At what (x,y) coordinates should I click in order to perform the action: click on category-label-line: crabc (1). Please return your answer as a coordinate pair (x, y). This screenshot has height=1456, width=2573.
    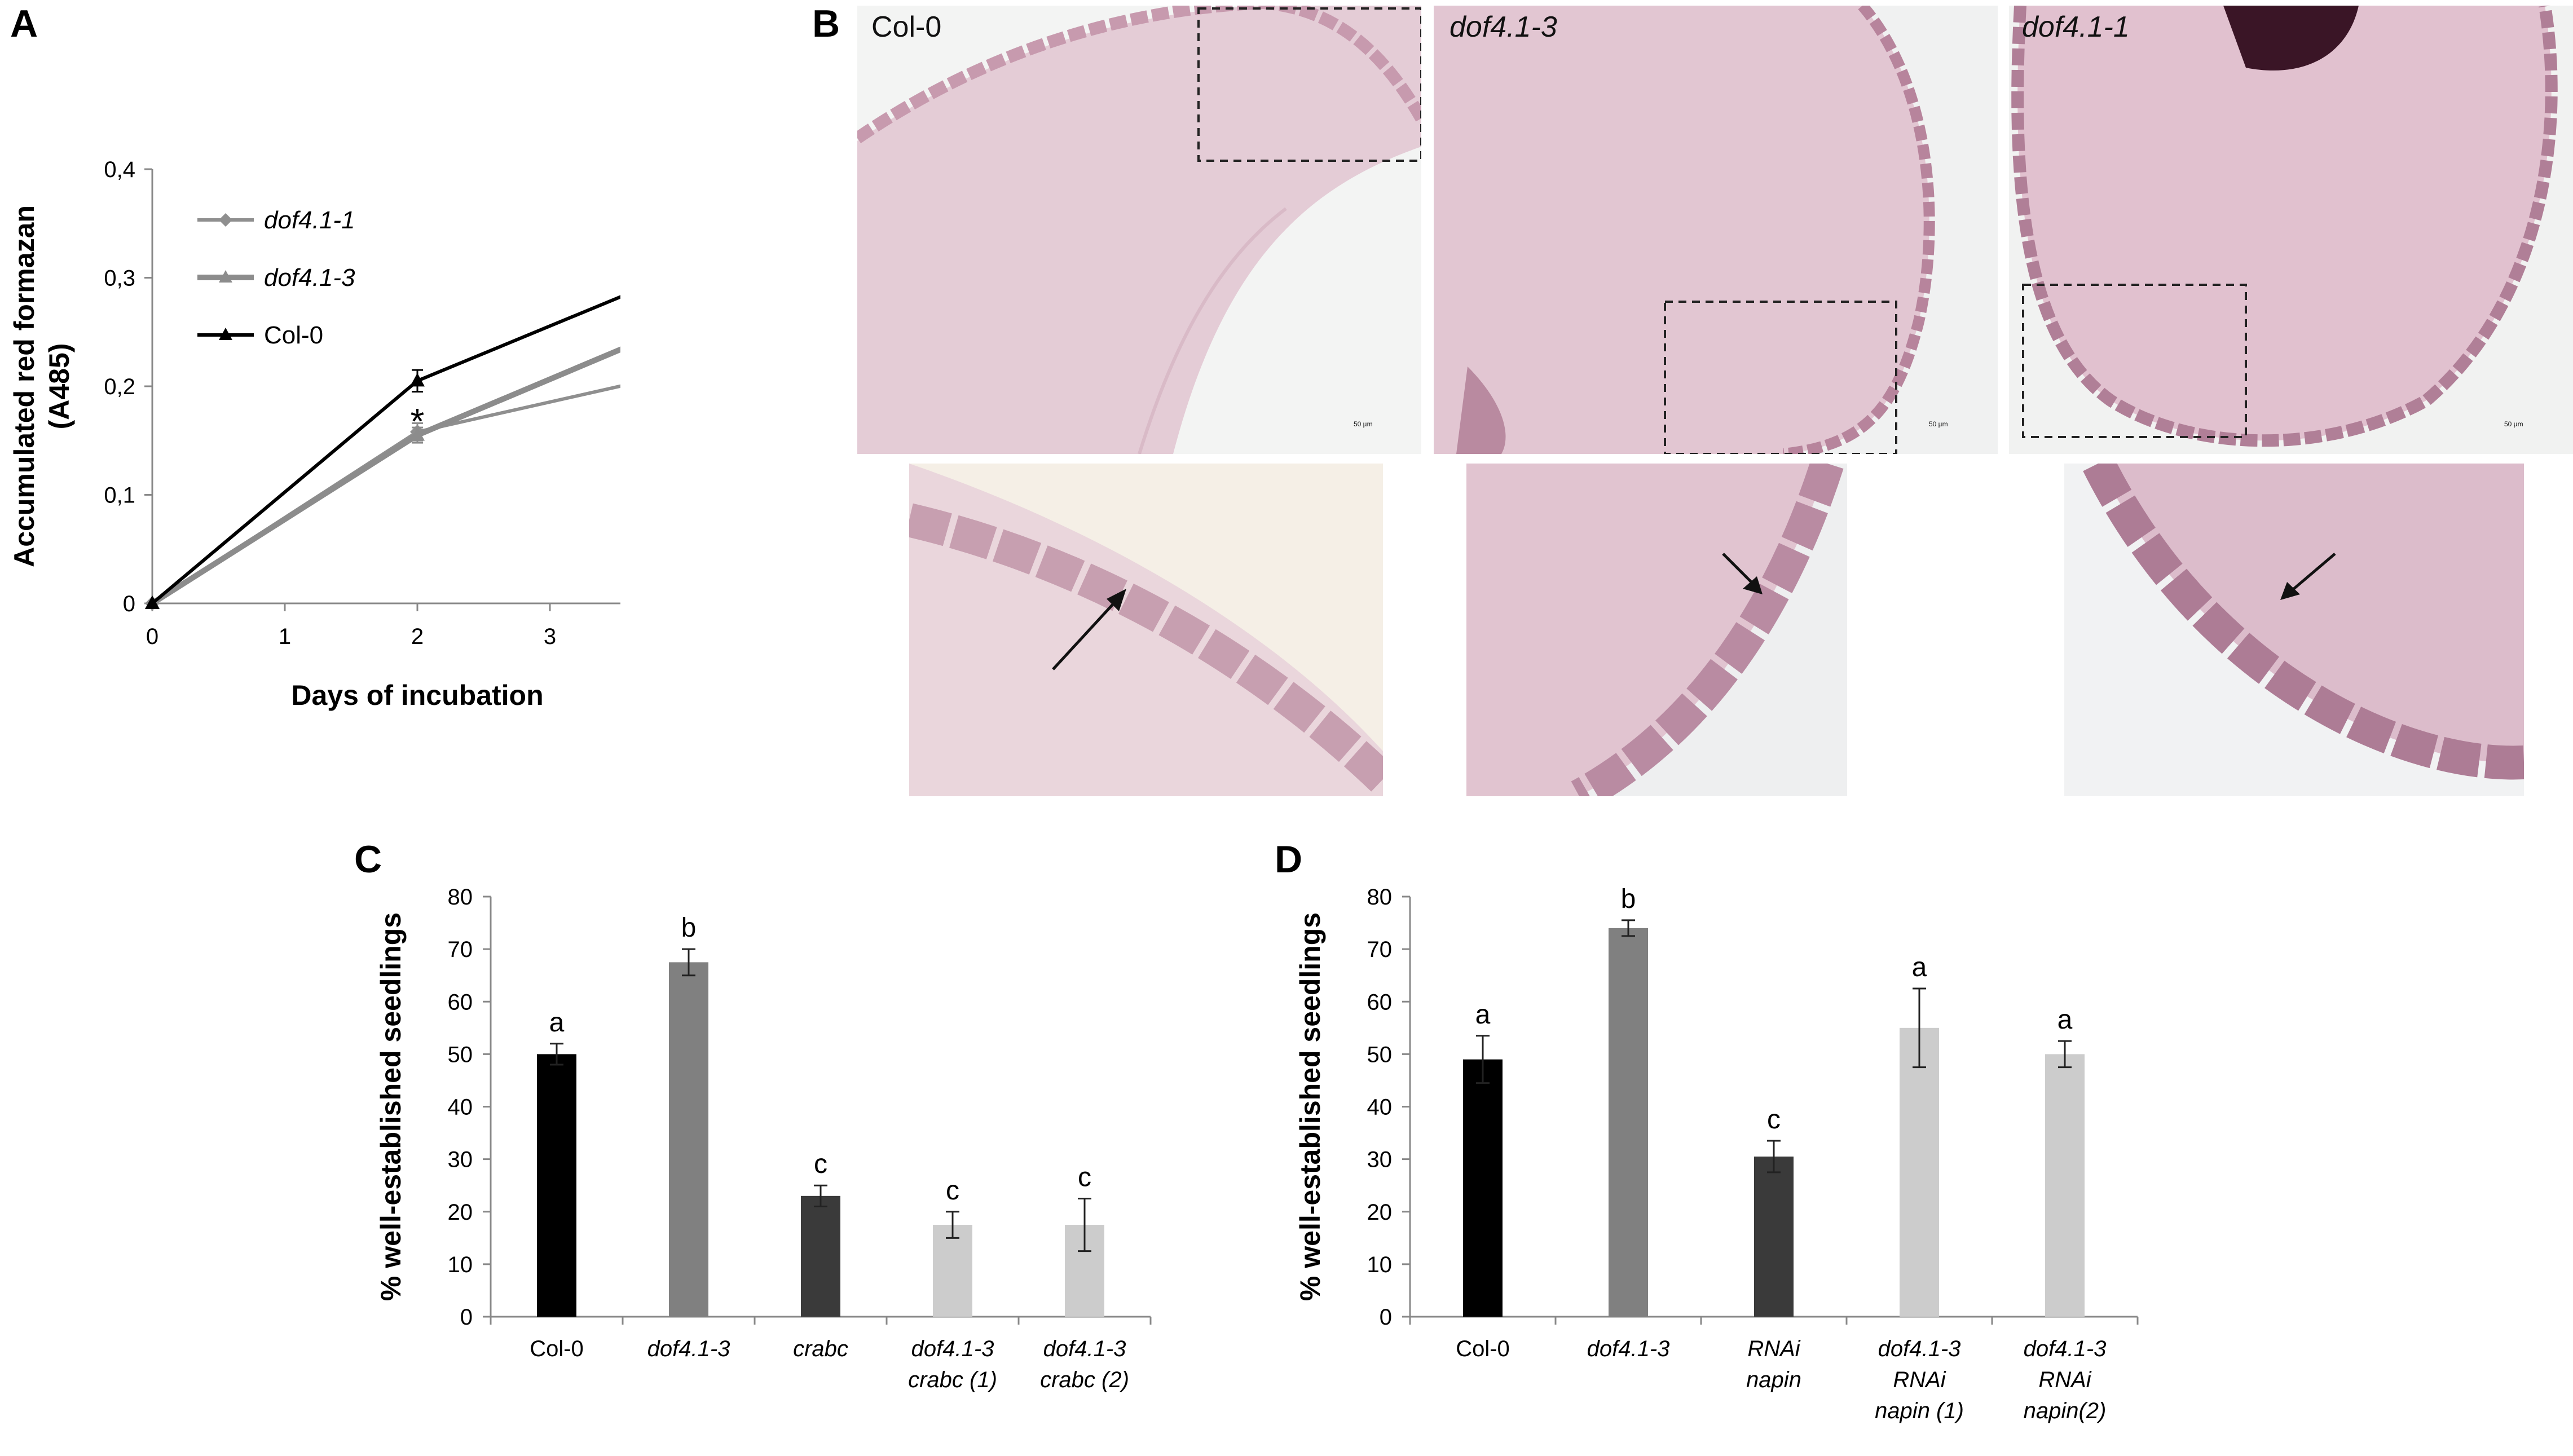
    Looking at the image, I should click on (953, 1380).